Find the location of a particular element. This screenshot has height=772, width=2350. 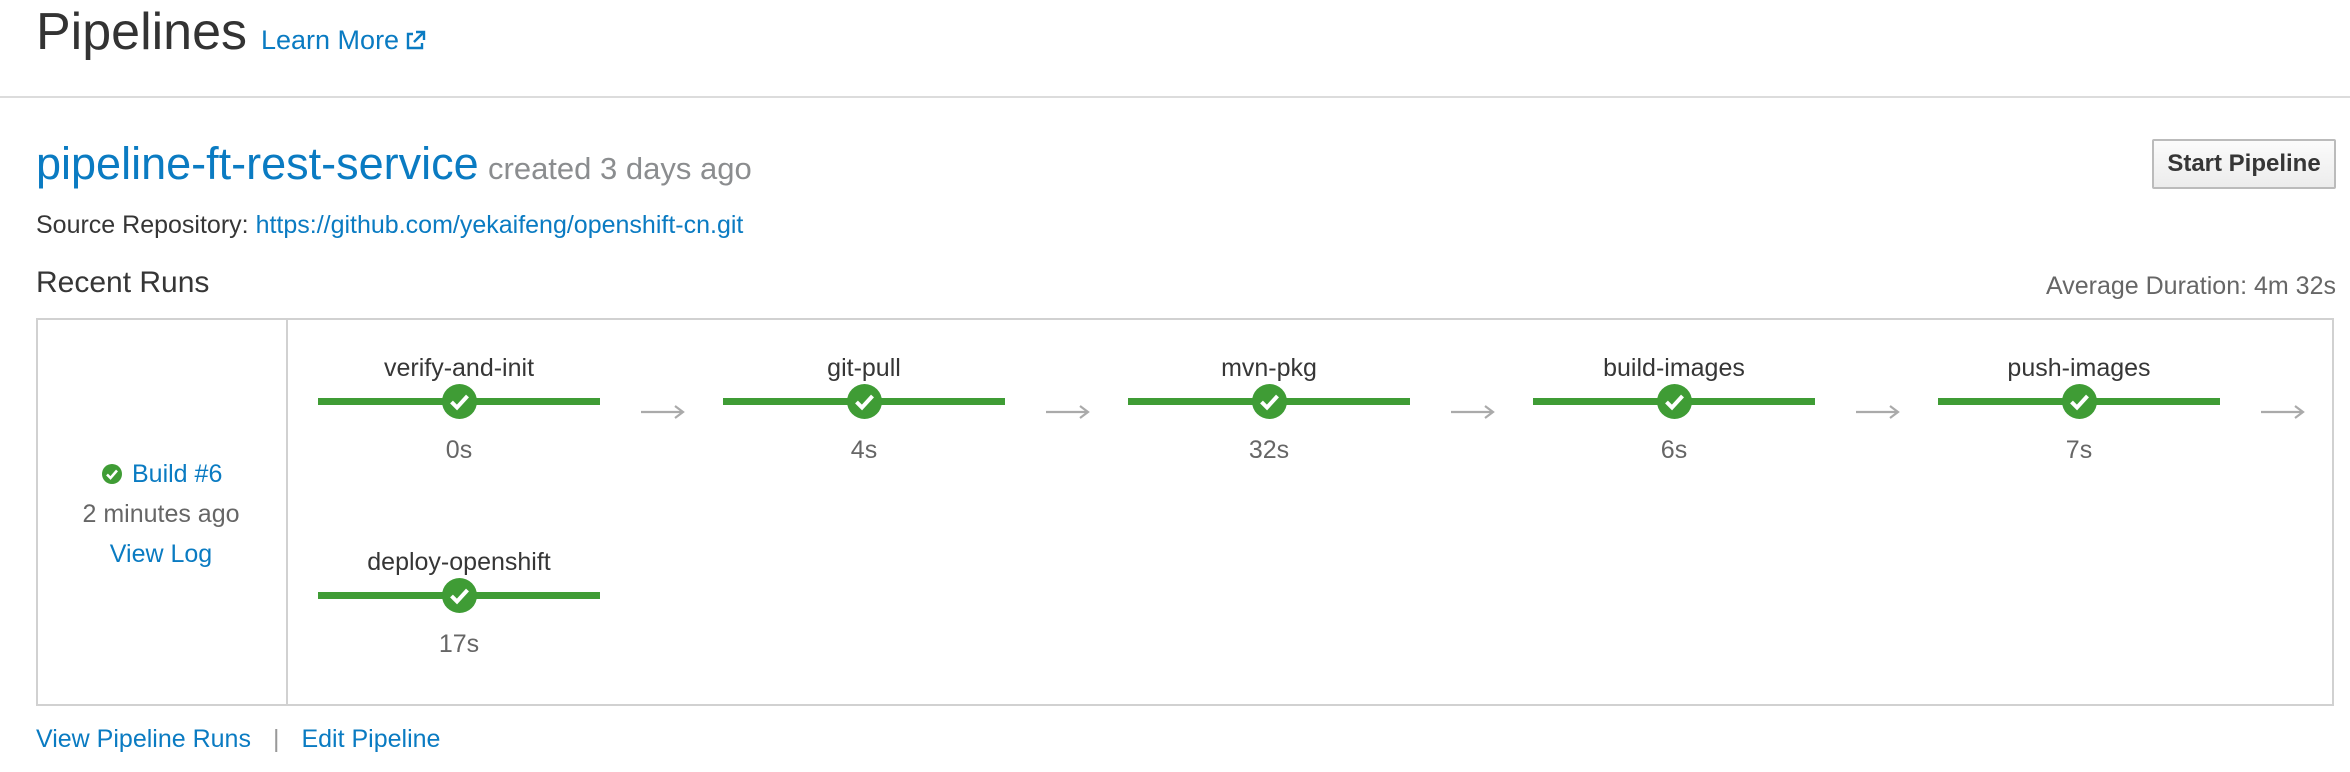

build-summary: Build #6 2 minutes ago View Log is located at coordinates (163, 512).